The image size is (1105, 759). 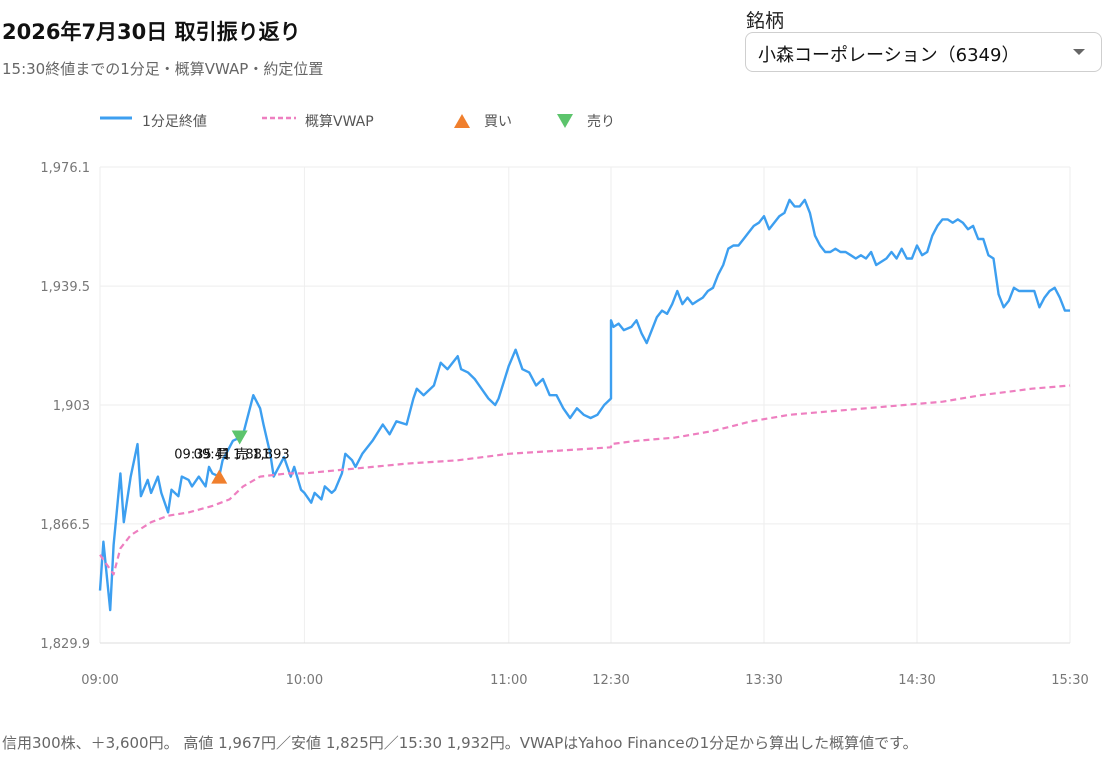 What do you see at coordinates (65, 168) in the screenshot?
I see `y-tick-label: 1,976.1` at bounding box center [65, 168].